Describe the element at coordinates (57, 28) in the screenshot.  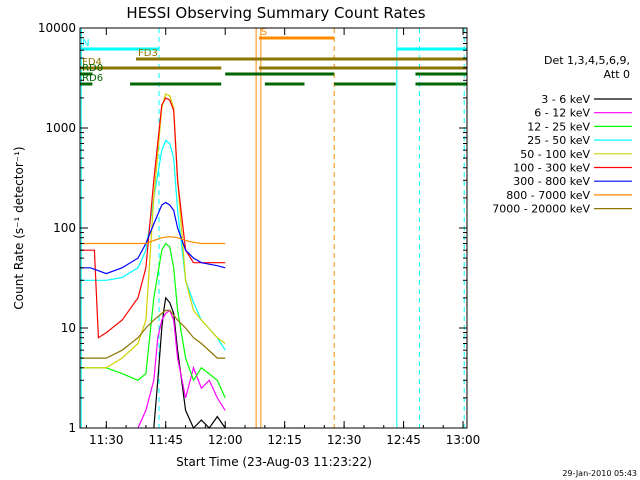
I see `y-tick-label: 10000` at that location.